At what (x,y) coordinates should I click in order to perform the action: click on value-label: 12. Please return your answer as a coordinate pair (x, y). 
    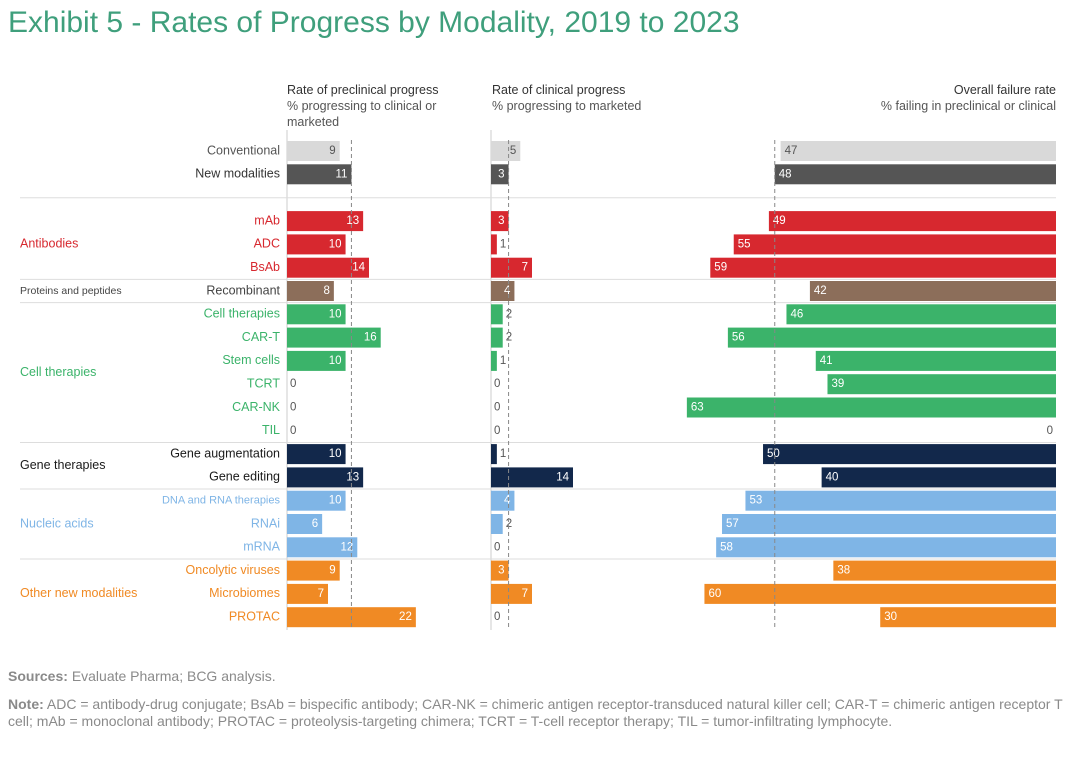
    Looking at the image, I should click on (346, 547).